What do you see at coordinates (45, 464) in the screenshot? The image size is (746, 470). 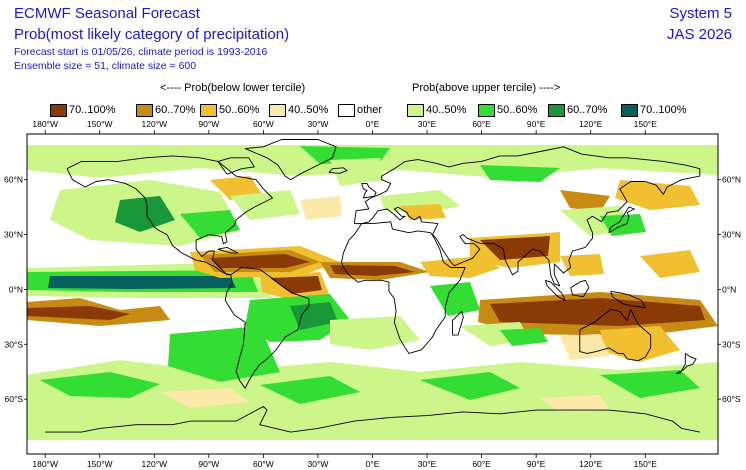 I see `lon-label-bottom: 180°W` at bounding box center [45, 464].